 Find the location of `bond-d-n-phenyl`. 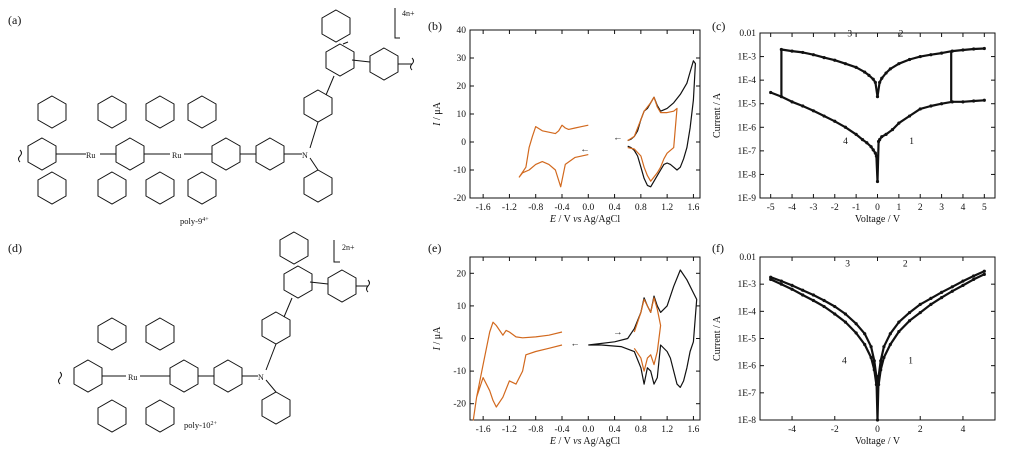

bond-d-n-phenyl is located at coordinates (271, 386).